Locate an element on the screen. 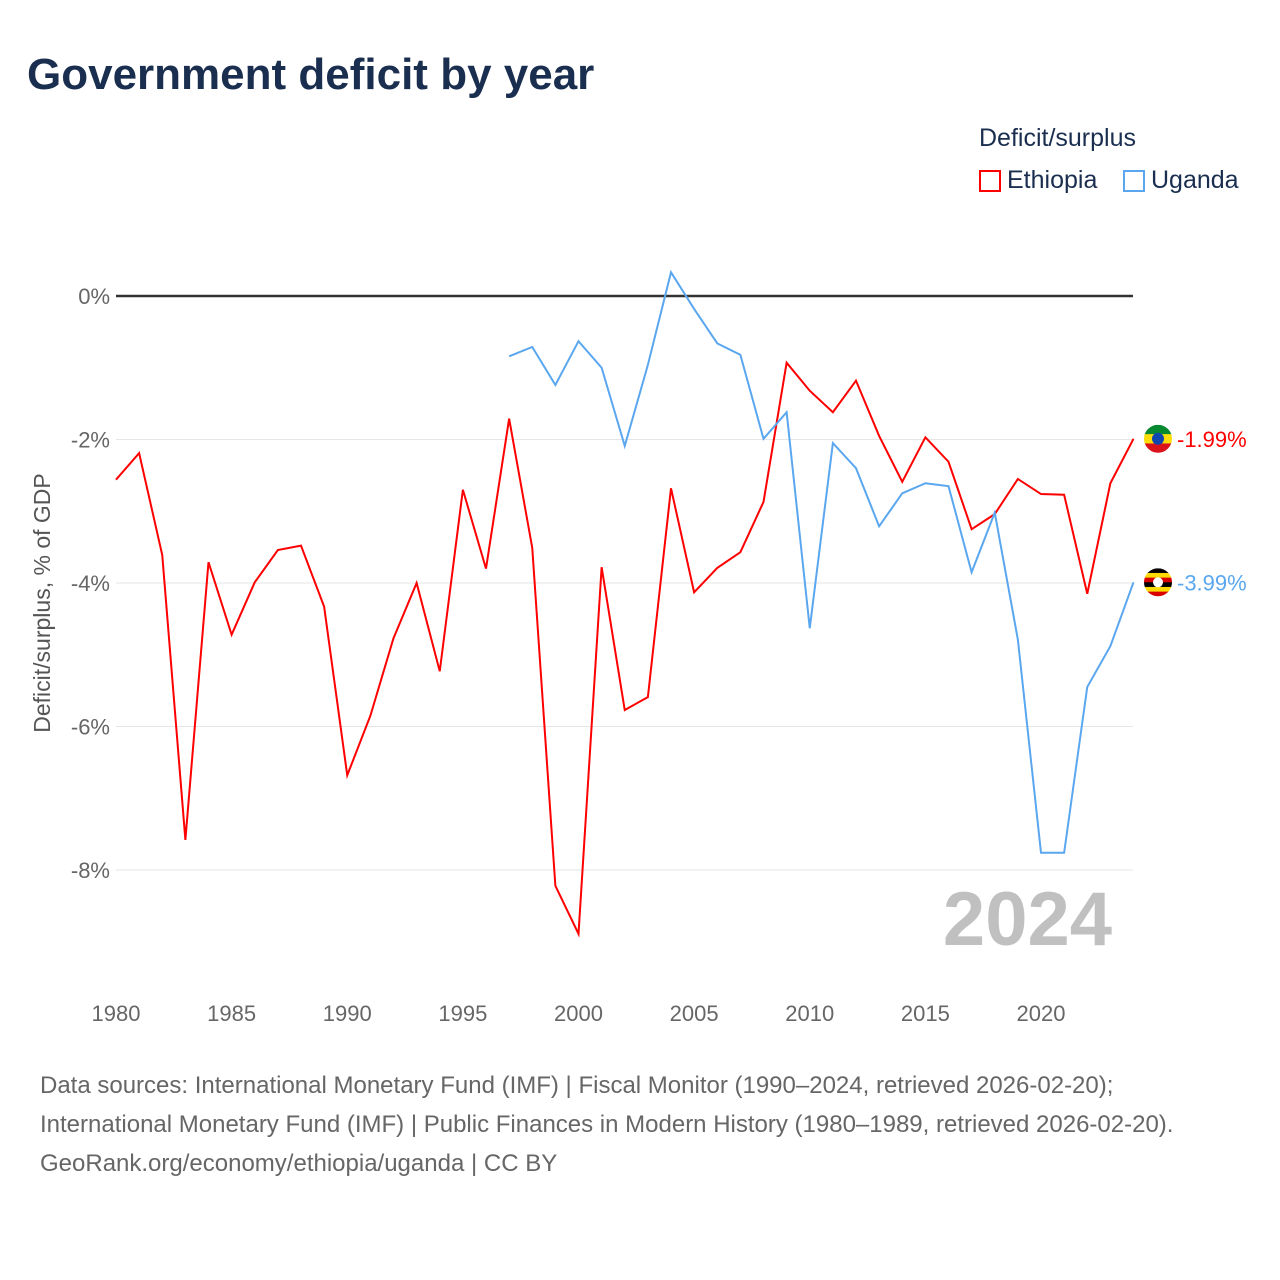 This screenshot has height=1280, width=1280. x-tick-label: 1980 is located at coordinates (116, 1013).